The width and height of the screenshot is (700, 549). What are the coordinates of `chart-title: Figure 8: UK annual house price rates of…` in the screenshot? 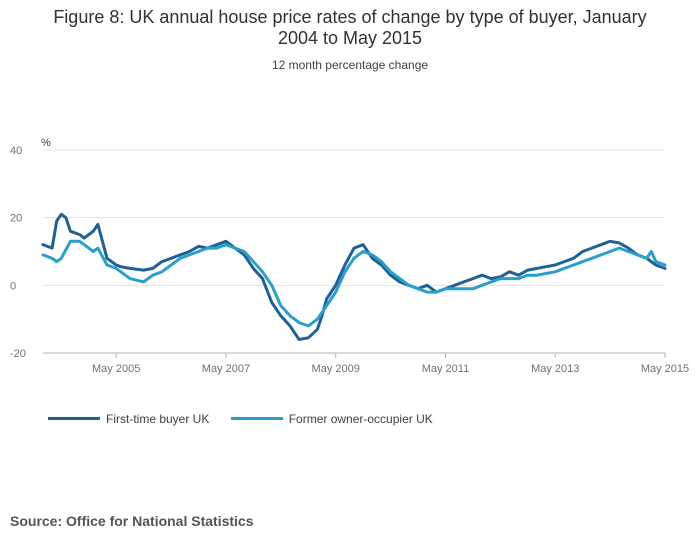 It's located at (350, 28).